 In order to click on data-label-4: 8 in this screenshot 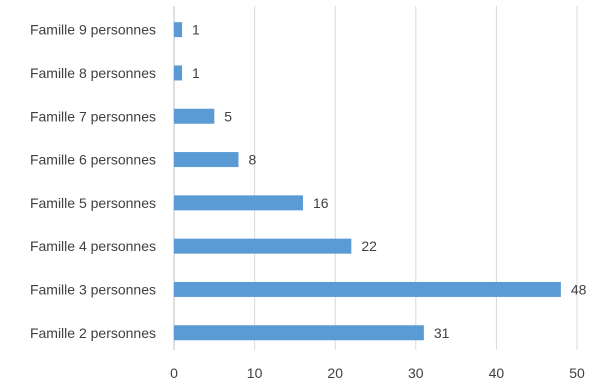, I will do `click(252, 160)`.